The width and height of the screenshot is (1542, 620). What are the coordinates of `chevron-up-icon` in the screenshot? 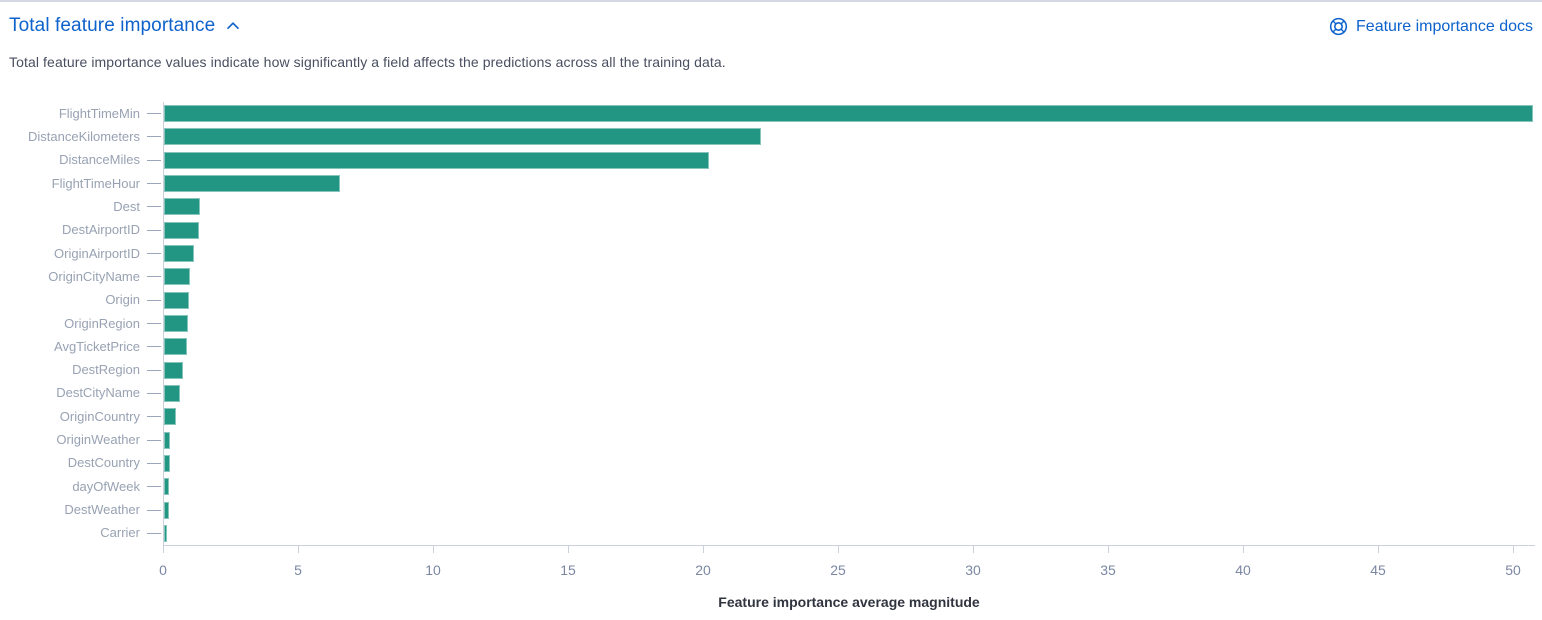 It's located at (233, 26).